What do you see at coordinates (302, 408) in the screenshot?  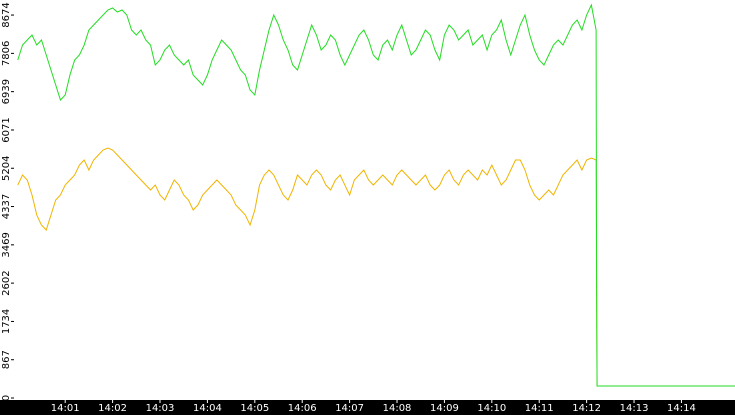 I see `x-tick-label: 14:06` at bounding box center [302, 408].